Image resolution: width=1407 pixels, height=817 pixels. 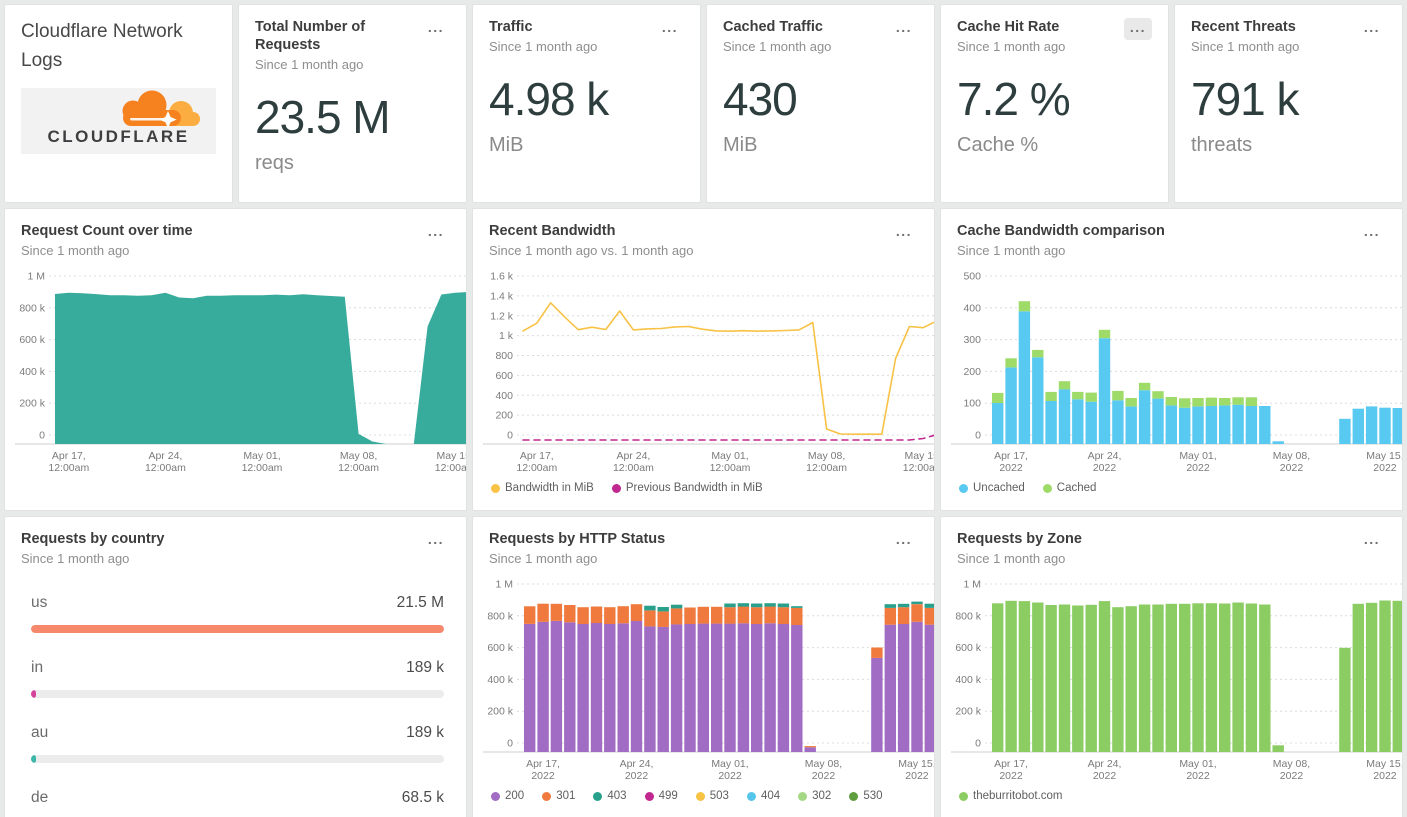 I want to click on legend-label: theburritobot.com, so click(x=1018, y=796).